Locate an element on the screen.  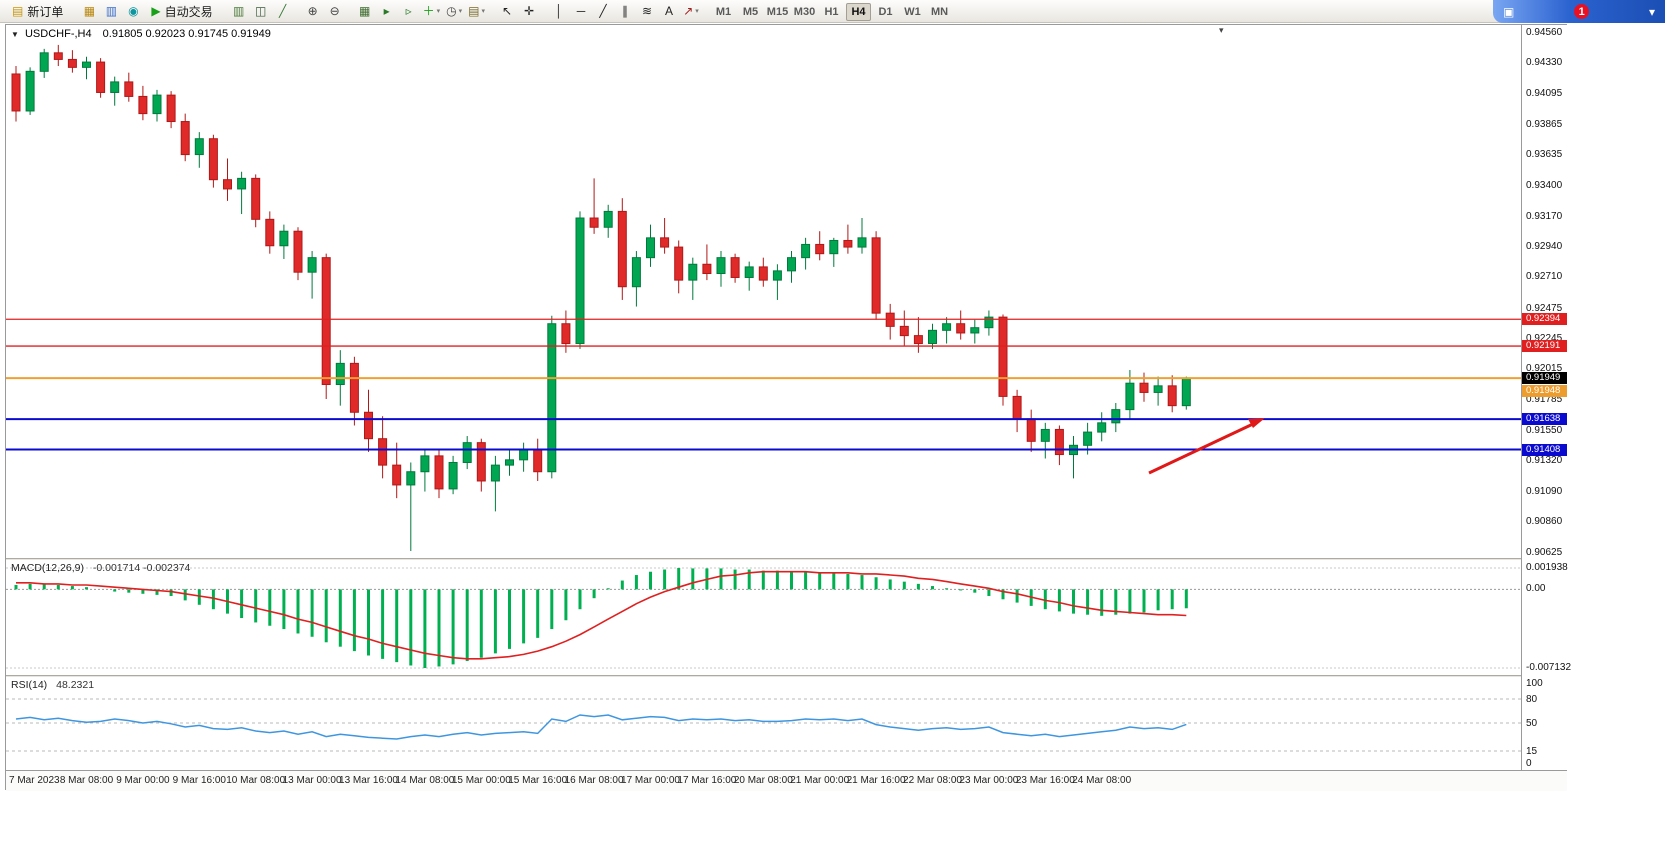
rsi-axis: 100 80 50 15 0 is located at coordinates (1544, 723).